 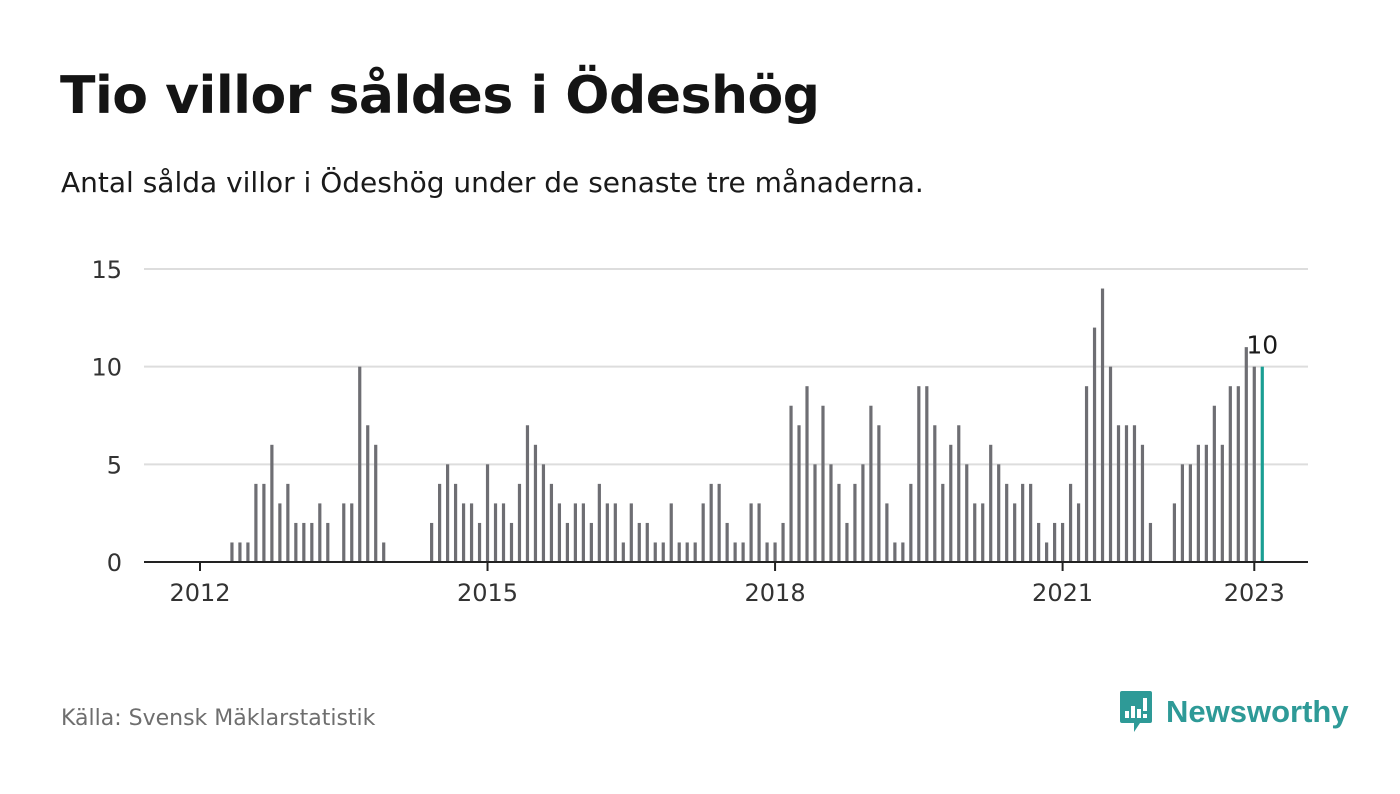 What do you see at coordinates (1257, 711) in the screenshot?
I see `brand-name: Newsworthy` at bounding box center [1257, 711].